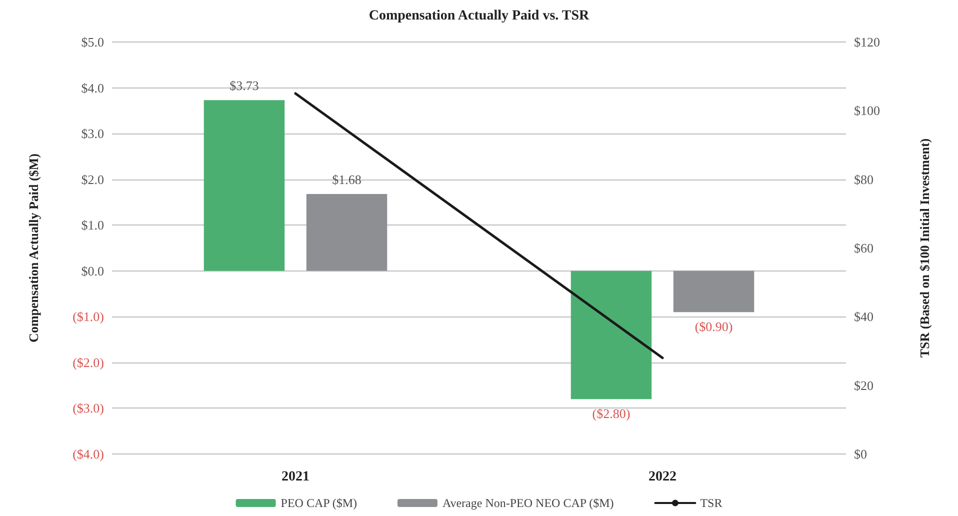  Describe the element at coordinates (347, 179) in the screenshot. I see `data-label: $1.68` at that location.